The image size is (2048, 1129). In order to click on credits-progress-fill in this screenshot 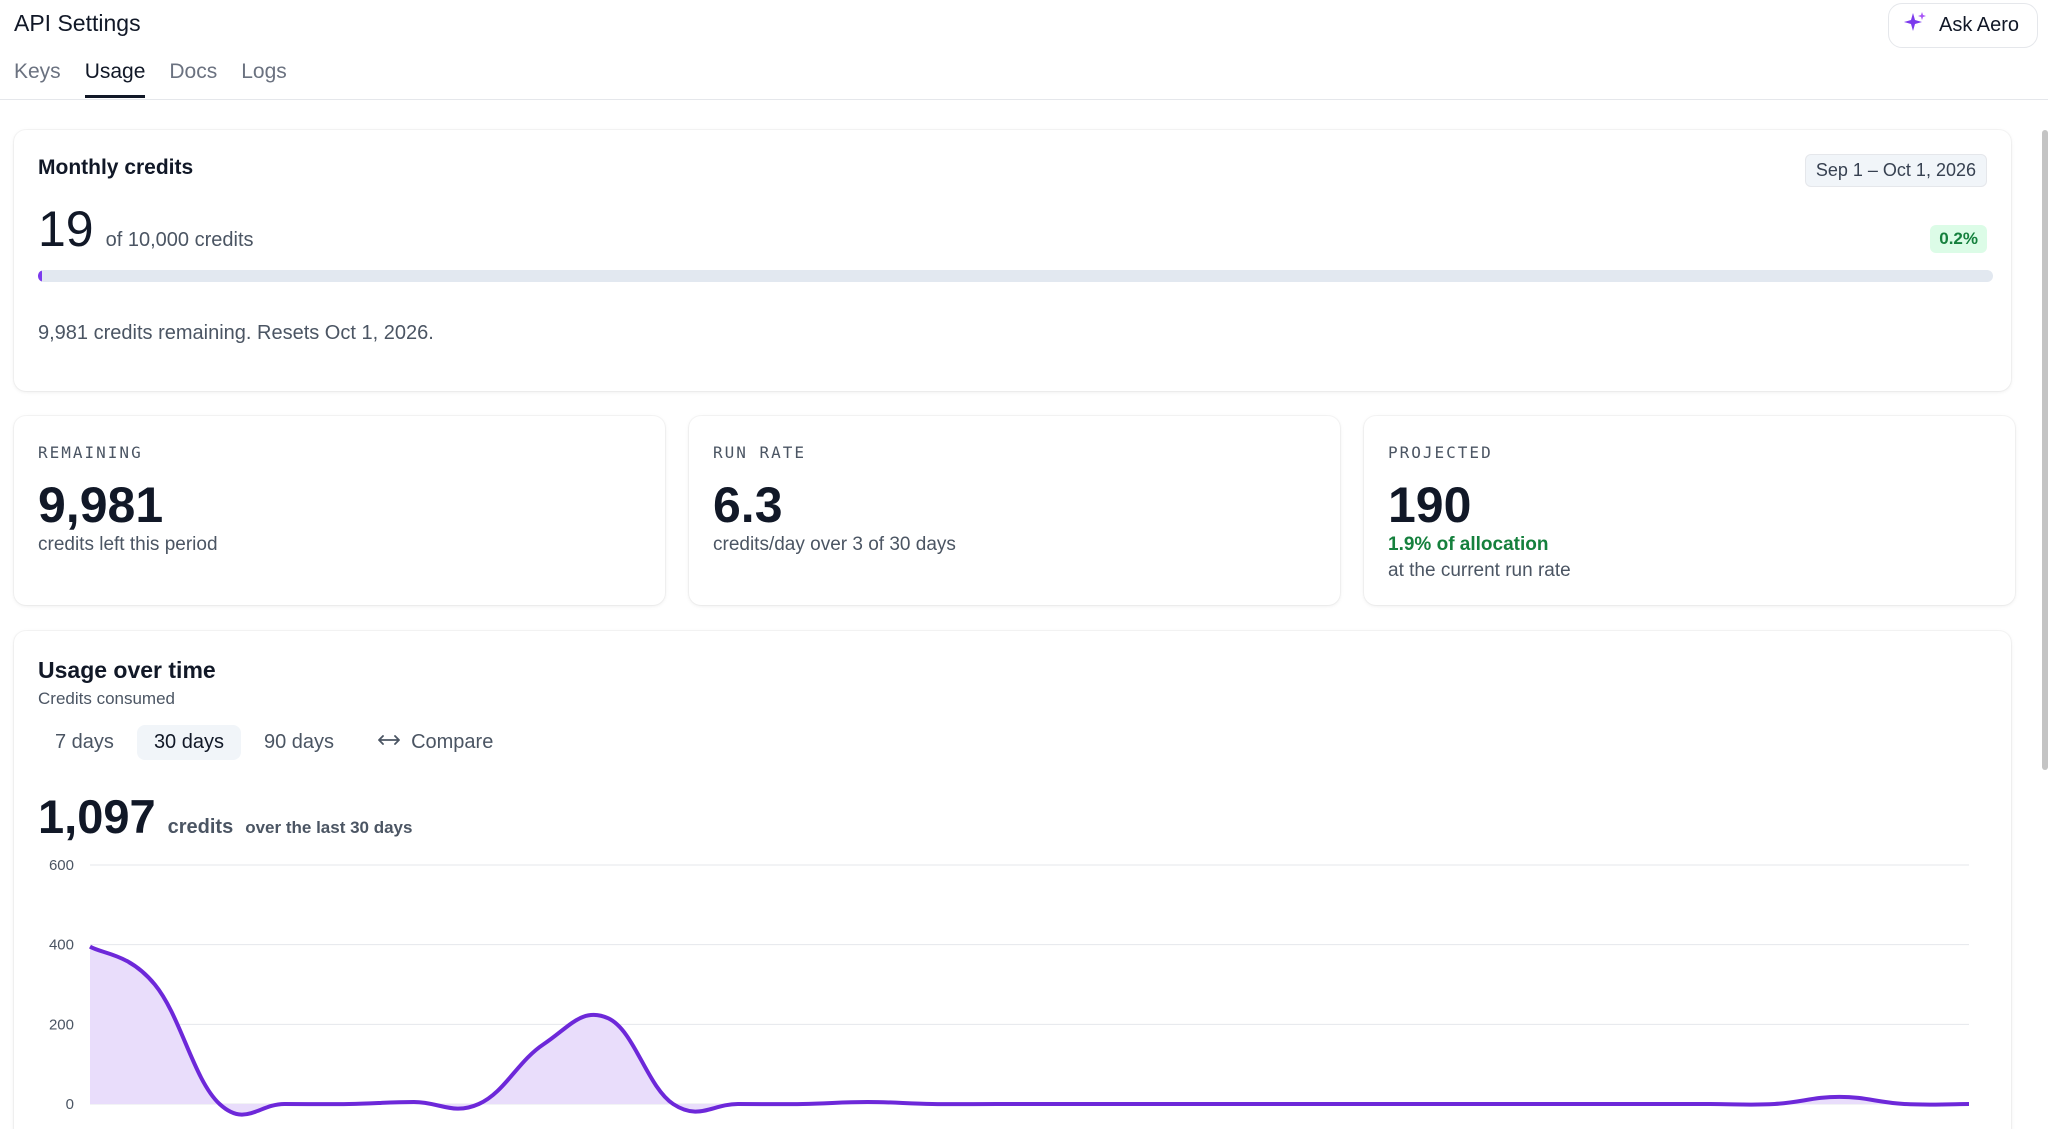, I will do `click(40, 276)`.